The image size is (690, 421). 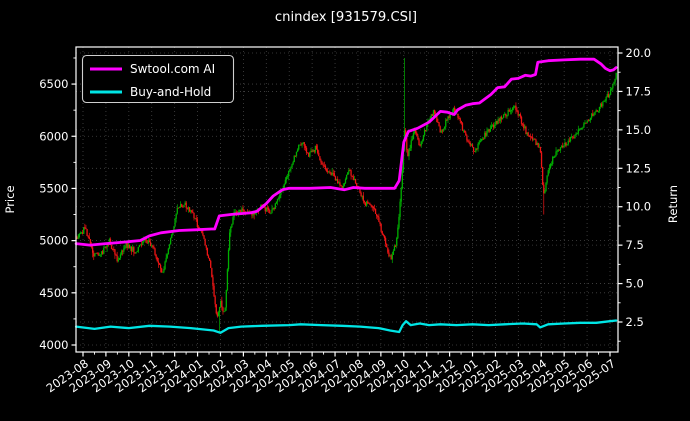 What do you see at coordinates (53, 241) in the screenshot?
I see `price-tick-label: 5000` at bounding box center [53, 241].